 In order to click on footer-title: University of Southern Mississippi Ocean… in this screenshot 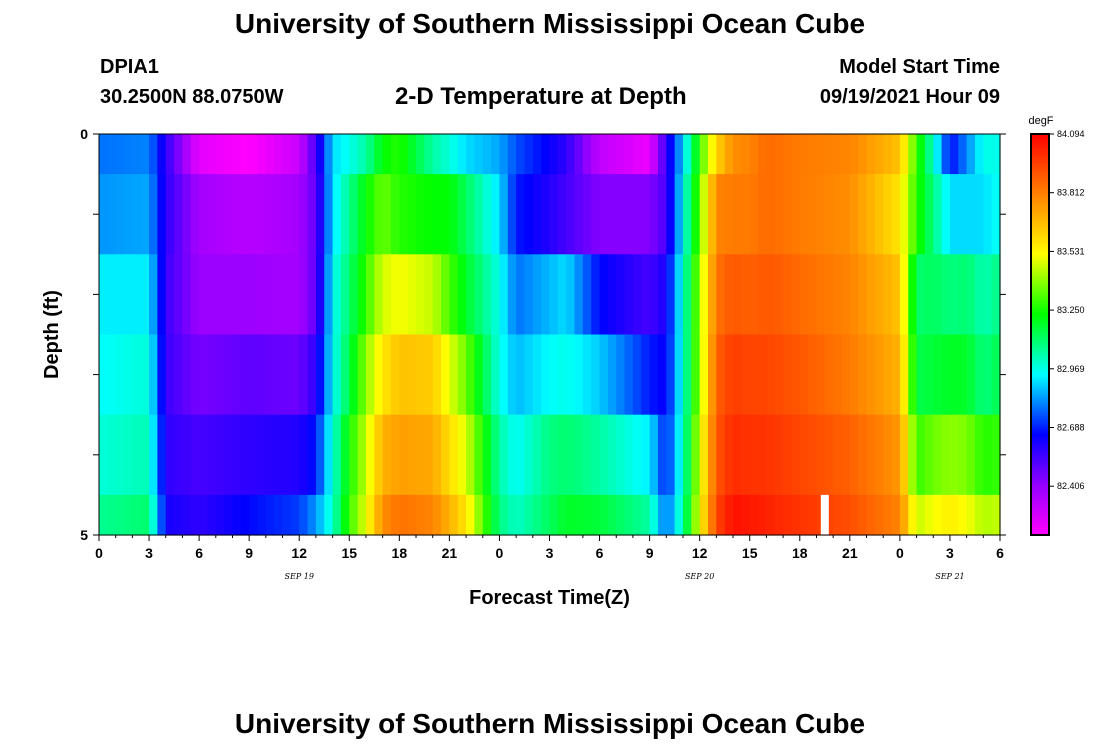, I will do `click(550, 723)`.